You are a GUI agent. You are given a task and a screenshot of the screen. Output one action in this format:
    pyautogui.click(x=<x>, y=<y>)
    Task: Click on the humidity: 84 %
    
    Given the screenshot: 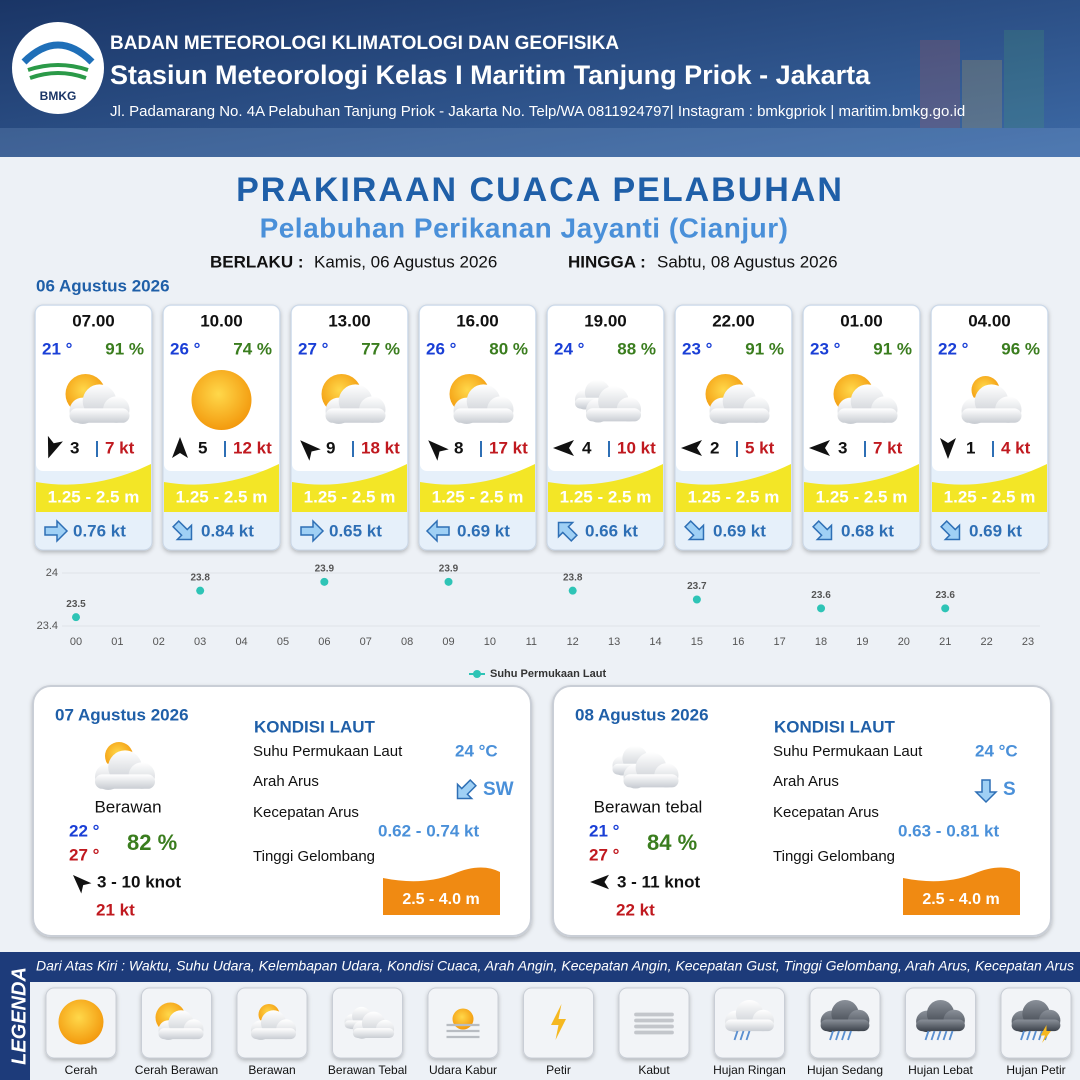 What is the action you would take?
    pyautogui.click(x=672, y=842)
    